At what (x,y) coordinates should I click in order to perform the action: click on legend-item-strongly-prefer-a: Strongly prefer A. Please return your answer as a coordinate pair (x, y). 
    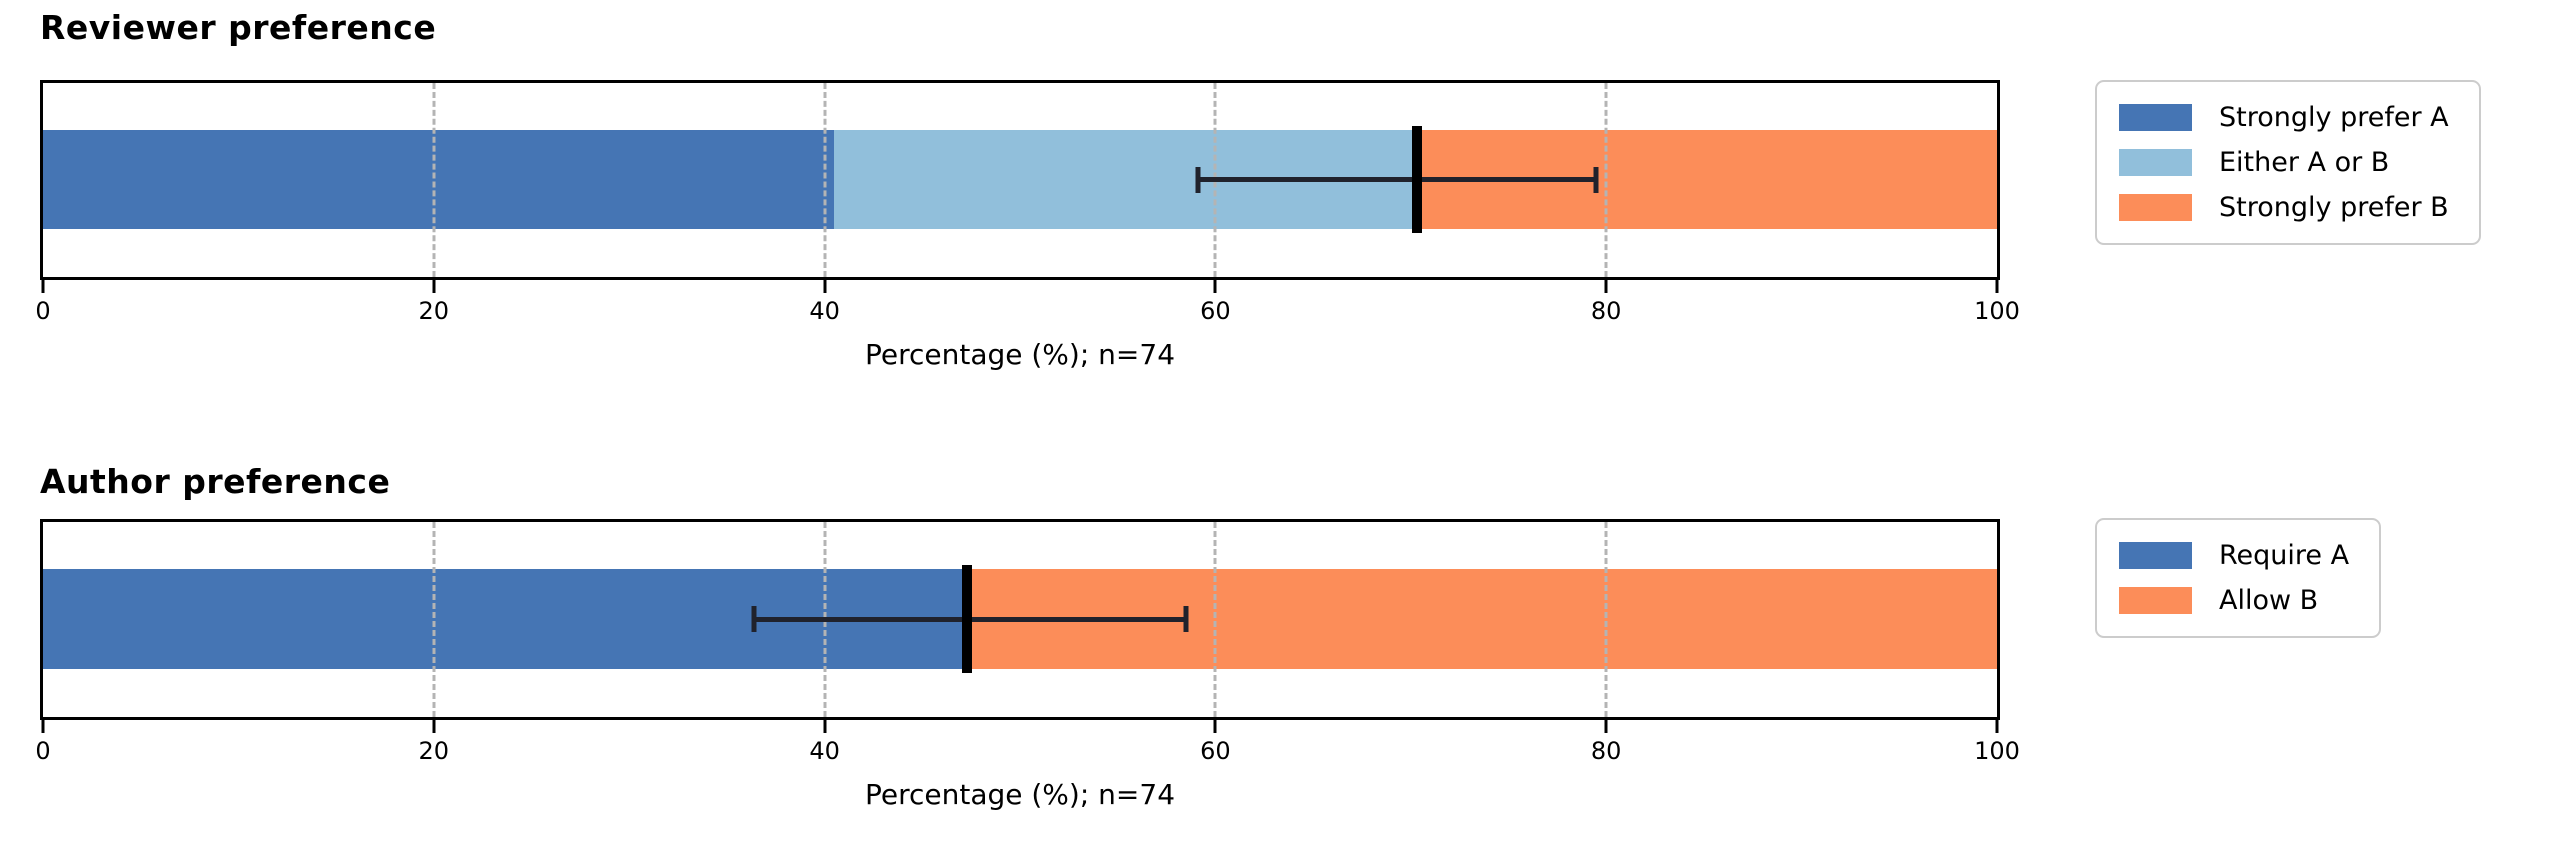
    Looking at the image, I should click on (2284, 117).